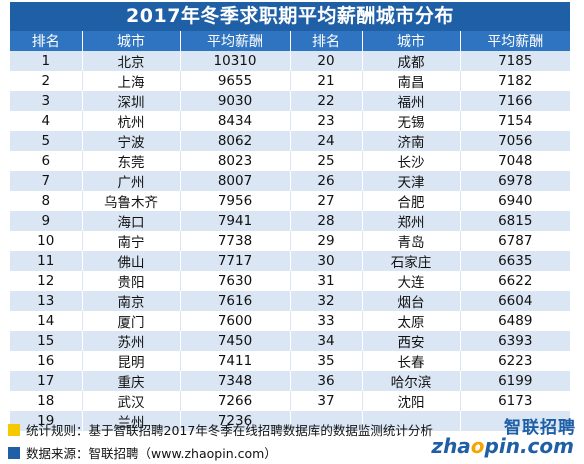 The height and width of the screenshot is (464, 584). What do you see at coordinates (325, 141) in the screenshot?
I see `rank-cell: 24` at bounding box center [325, 141].